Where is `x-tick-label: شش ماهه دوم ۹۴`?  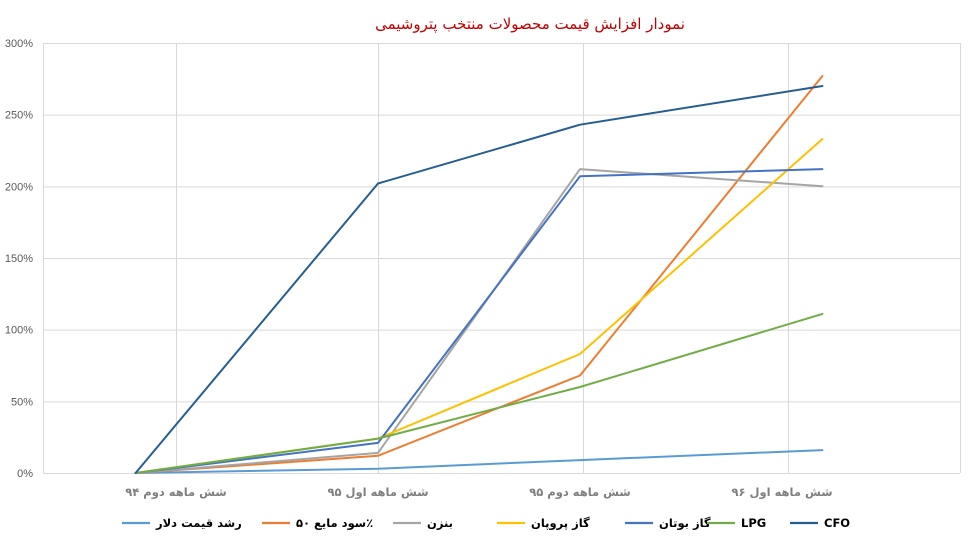
x-tick-label: شش ماهه دوم ۹۴ is located at coordinates (176, 492).